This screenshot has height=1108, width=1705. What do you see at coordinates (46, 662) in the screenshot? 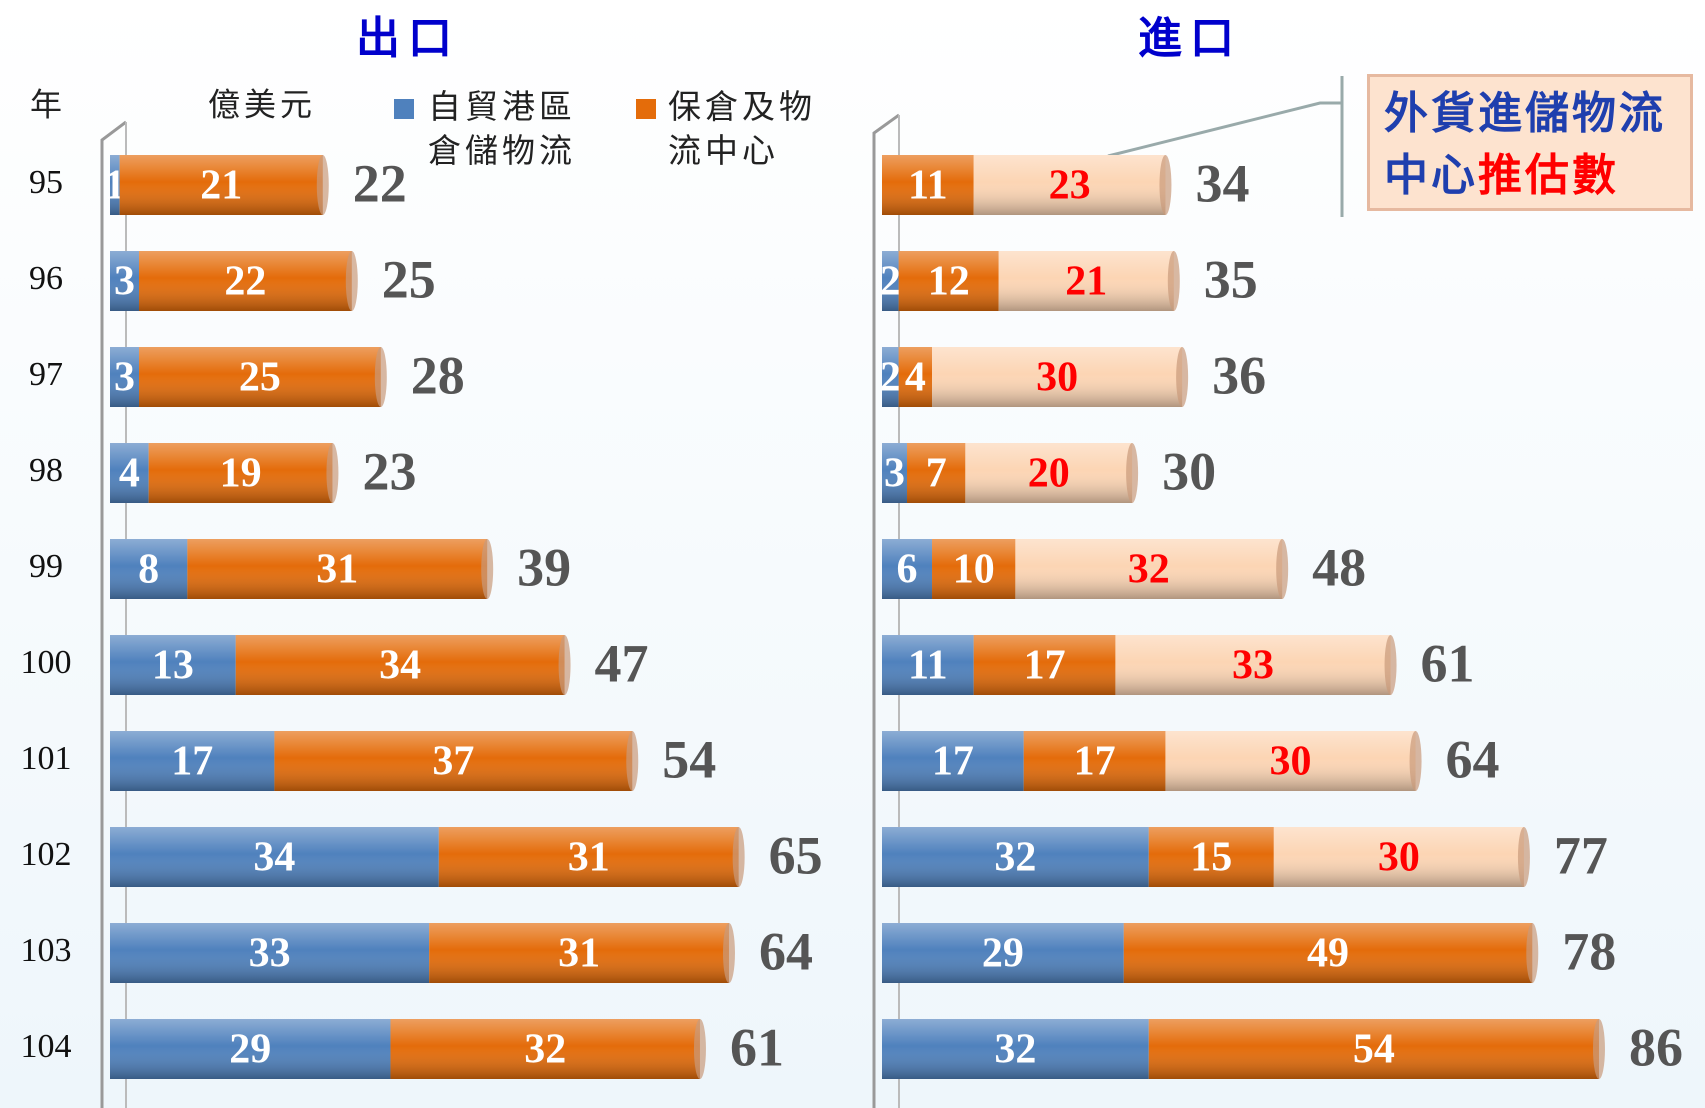
I see `y-tick-label: 100` at bounding box center [46, 662].